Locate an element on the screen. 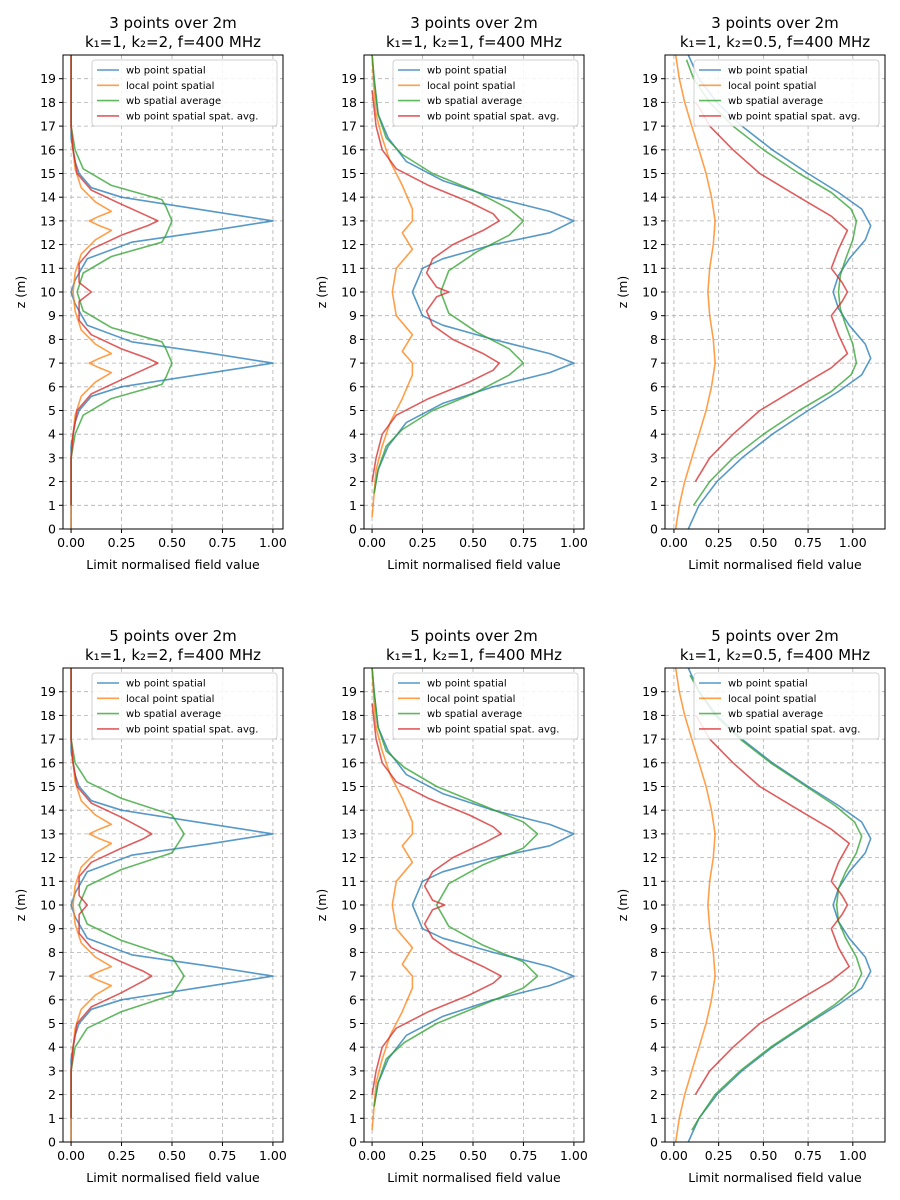  series-line-wb-point-spatial-spat-avg is located at coordinates (111, 893).